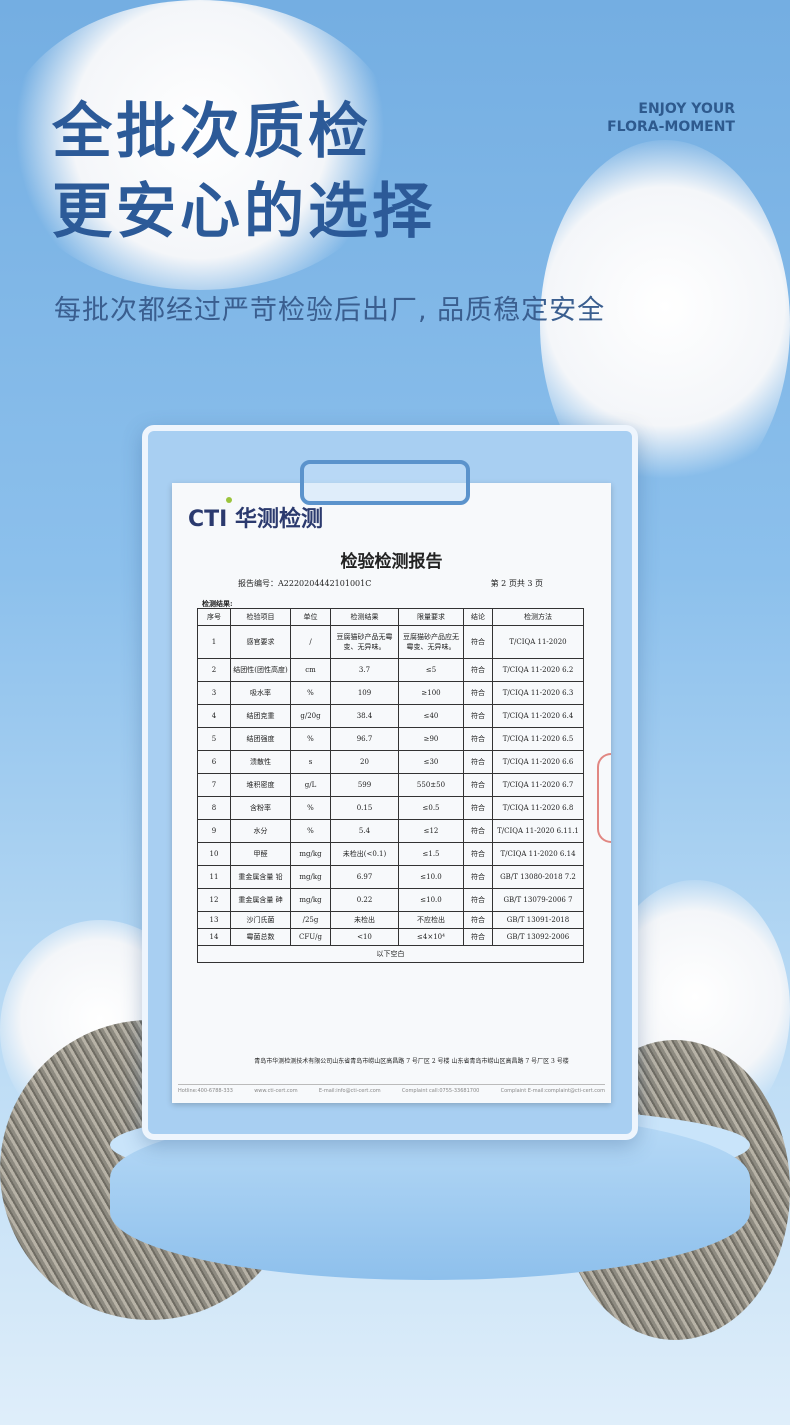 The image size is (790, 1425). I want to click on table-cell: 12, so click(214, 900).